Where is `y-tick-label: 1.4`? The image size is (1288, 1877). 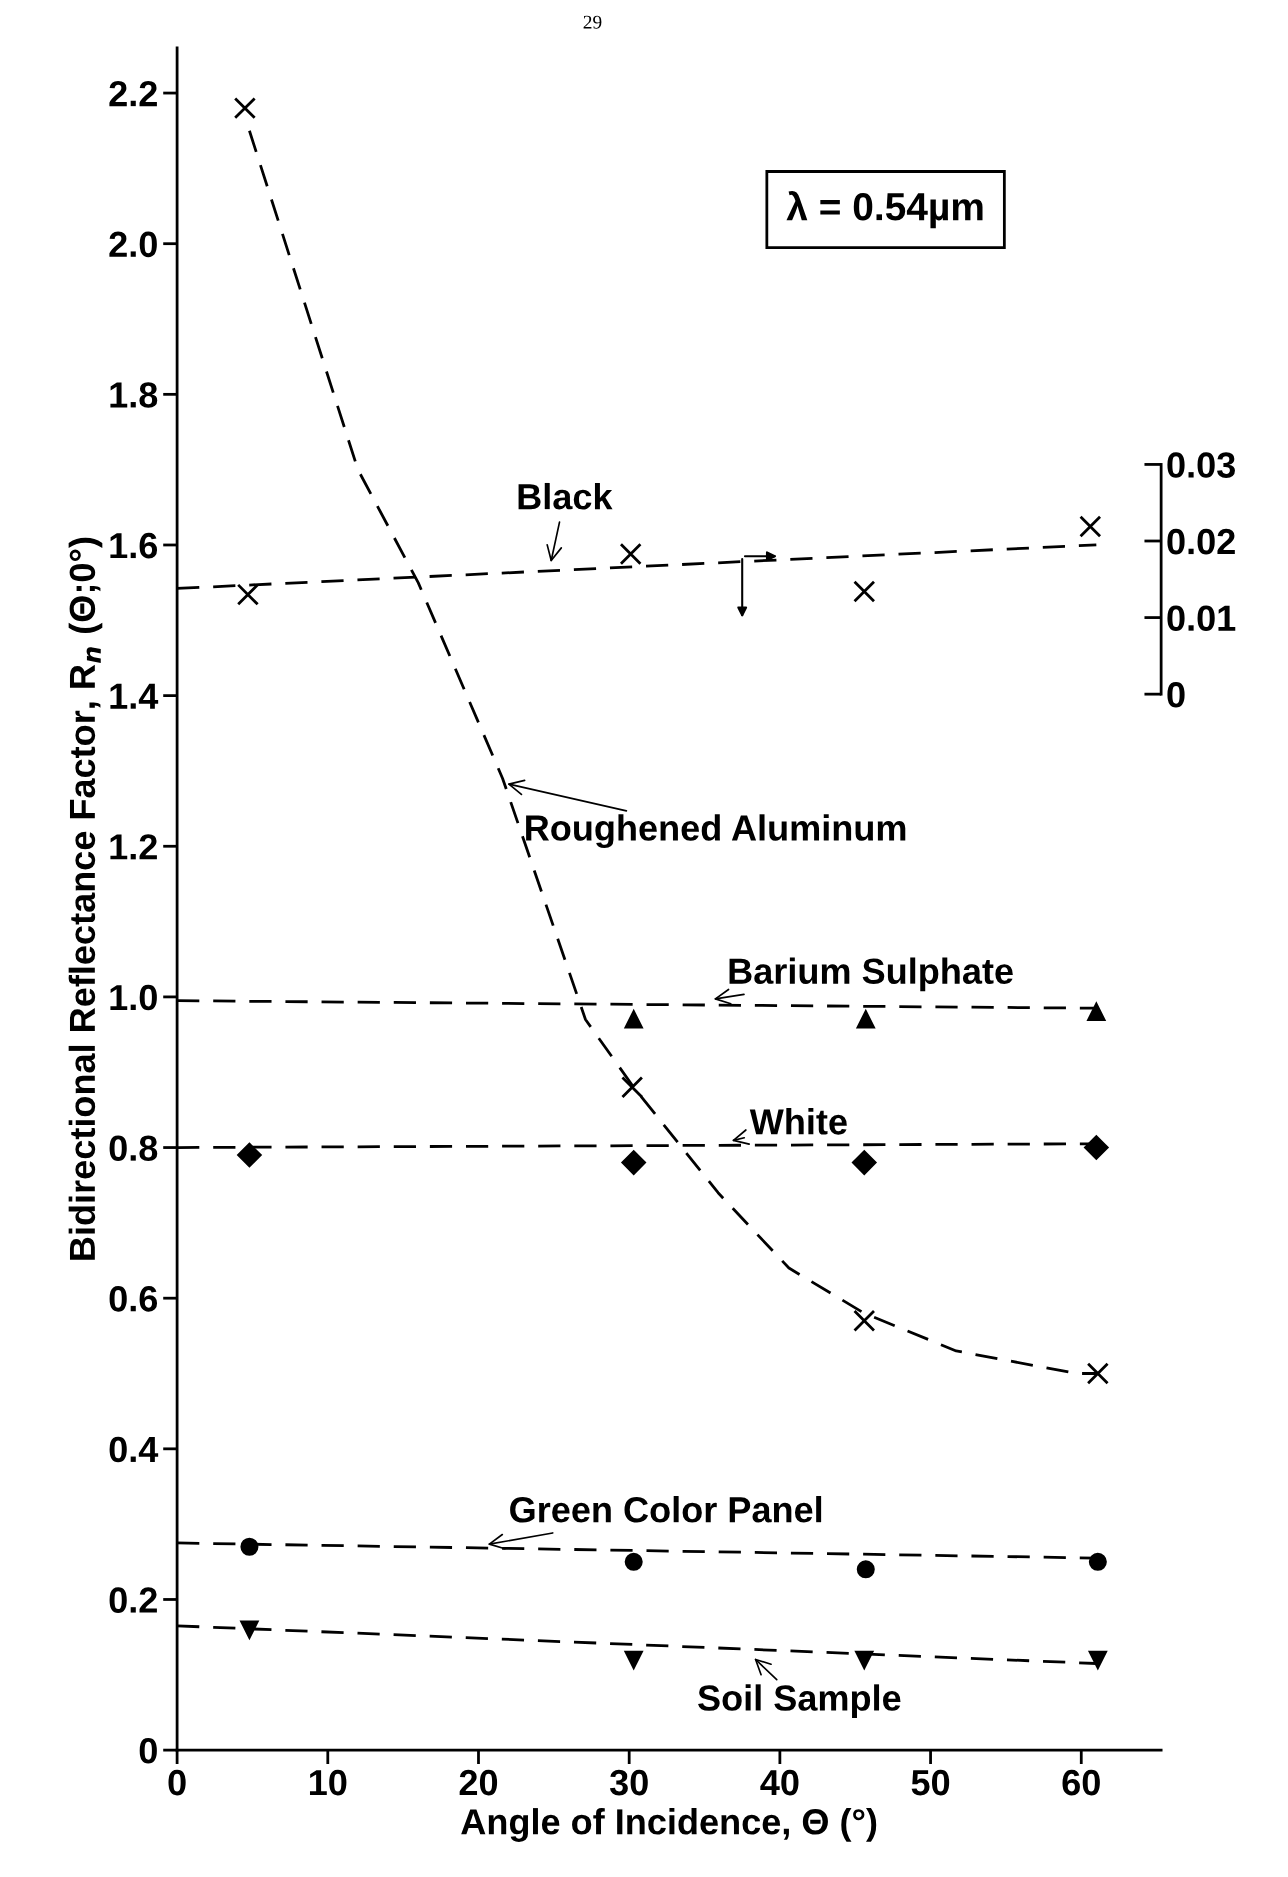 y-tick-label: 1.4 is located at coordinates (134, 696).